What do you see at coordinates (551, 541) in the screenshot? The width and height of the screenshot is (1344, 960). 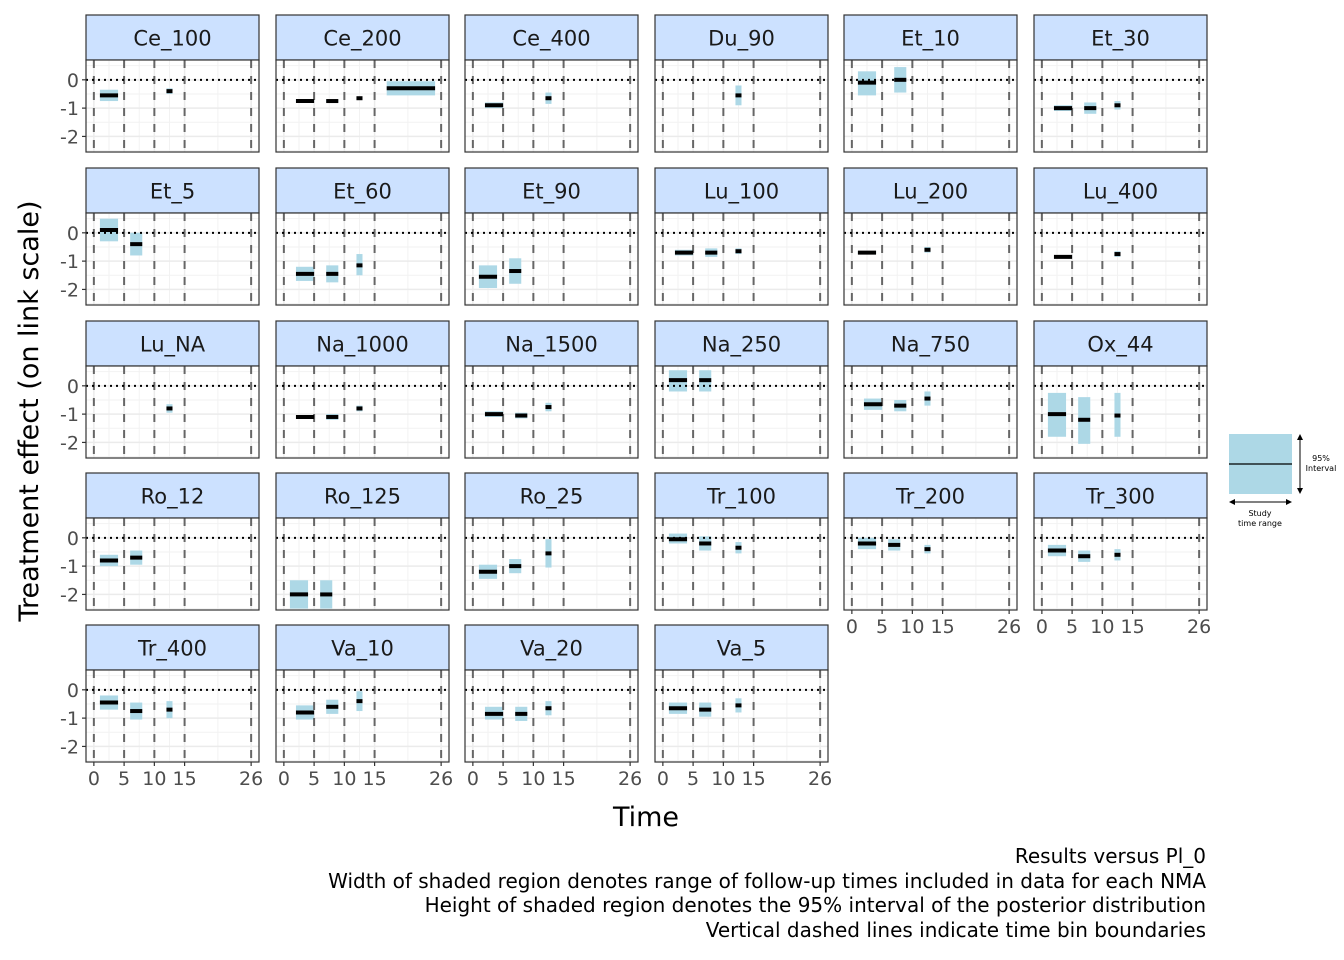 I see `facet-ro-25: Ro_25` at bounding box center [551, 541].